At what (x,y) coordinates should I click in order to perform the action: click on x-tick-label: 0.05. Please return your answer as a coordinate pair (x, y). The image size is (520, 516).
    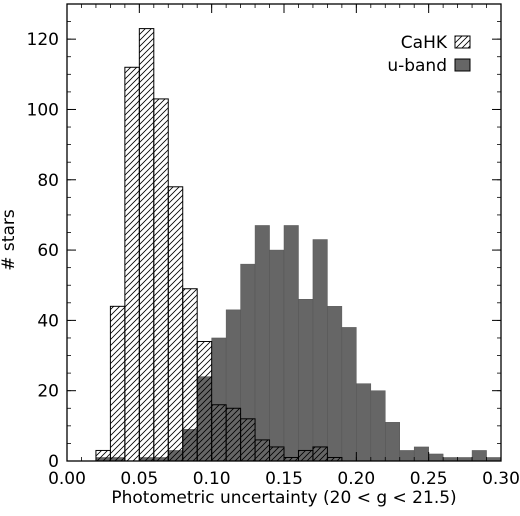
    Looking at the image, I should click on (139, 479).